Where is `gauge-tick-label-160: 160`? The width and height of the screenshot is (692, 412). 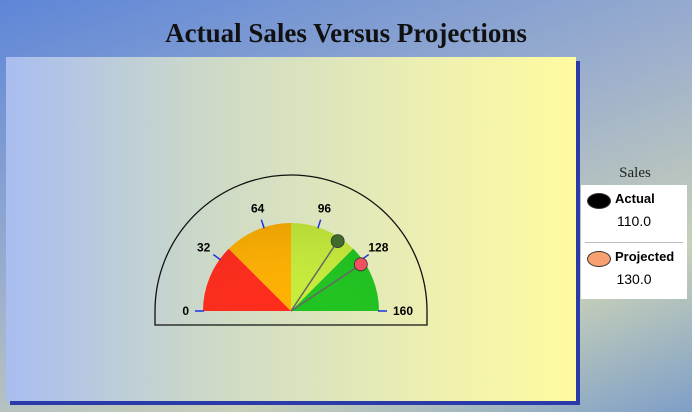 gauge-tick-label-160: 160 is located at coordinates (403, 311).